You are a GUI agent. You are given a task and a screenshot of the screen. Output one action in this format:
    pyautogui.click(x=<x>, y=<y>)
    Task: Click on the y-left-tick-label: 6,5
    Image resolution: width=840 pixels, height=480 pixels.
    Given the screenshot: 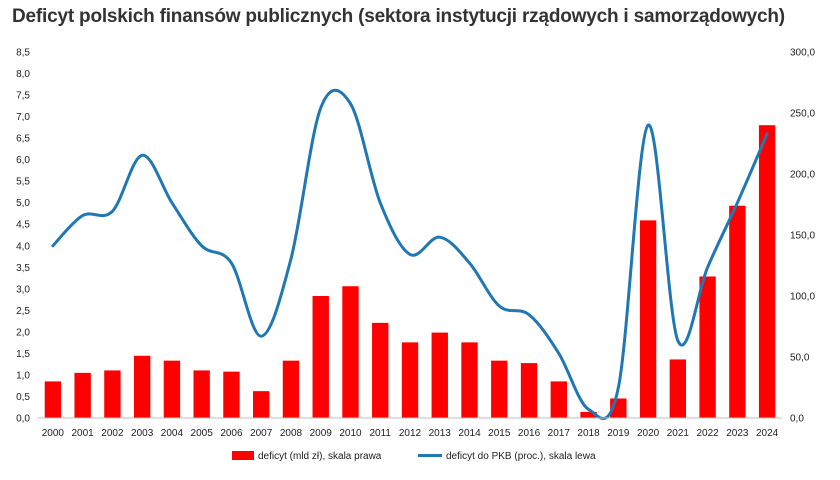 What is the action you would take?
    pyautogui.click(x=23, y=139)
    